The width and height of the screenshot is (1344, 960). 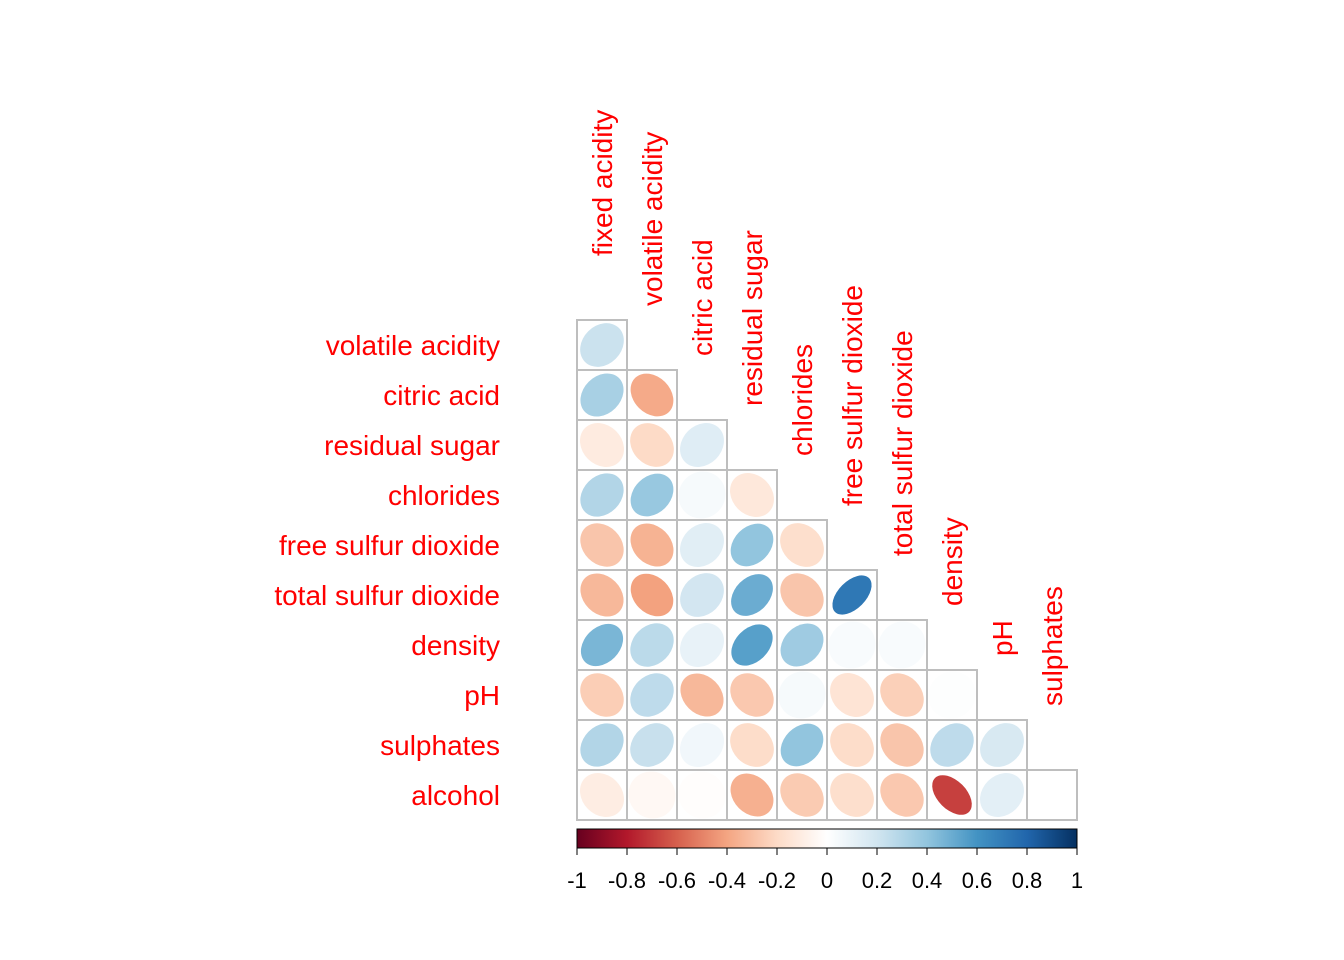 I want to click on cell-alcohol-density, so click(x=952, y=795).